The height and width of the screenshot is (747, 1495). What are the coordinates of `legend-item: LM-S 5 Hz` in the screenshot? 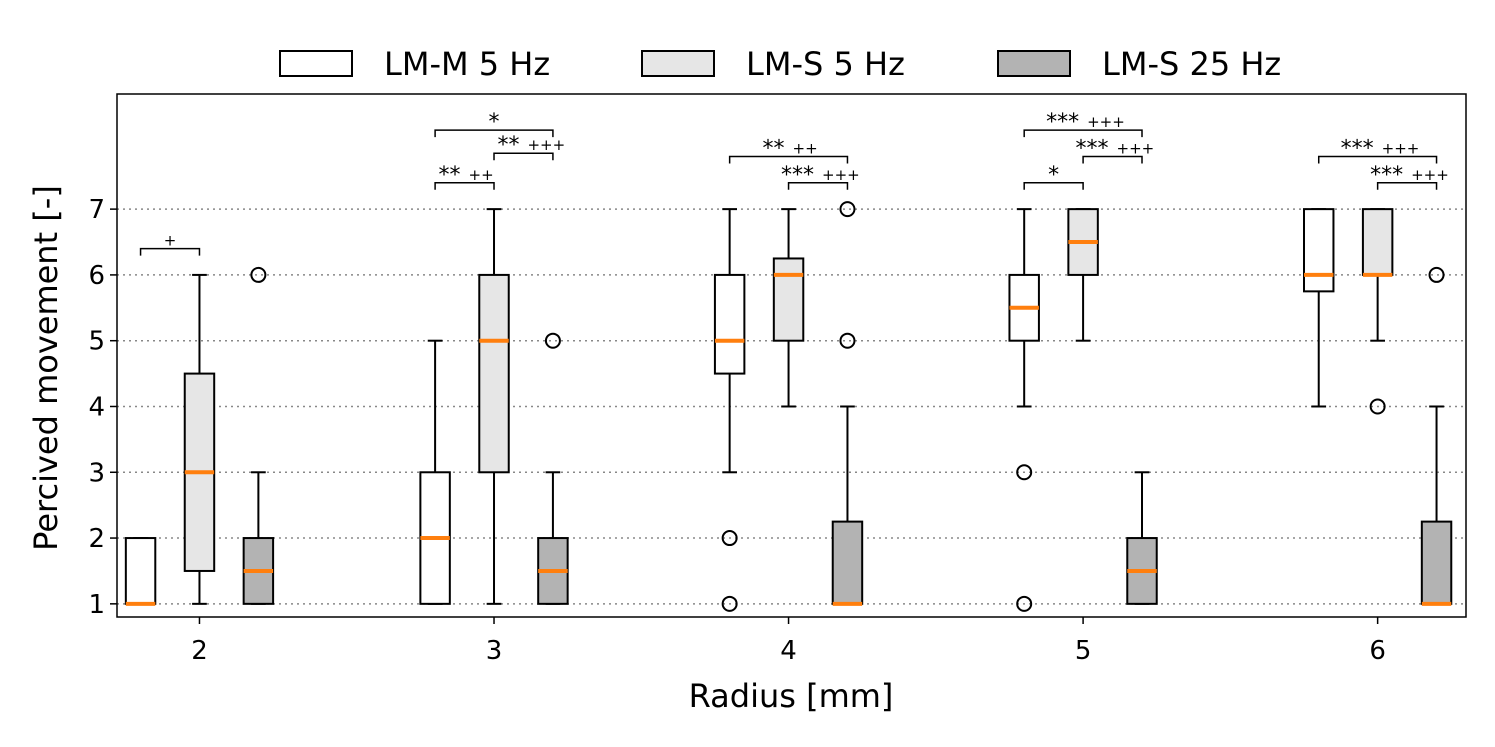 It's located at (773, 64).